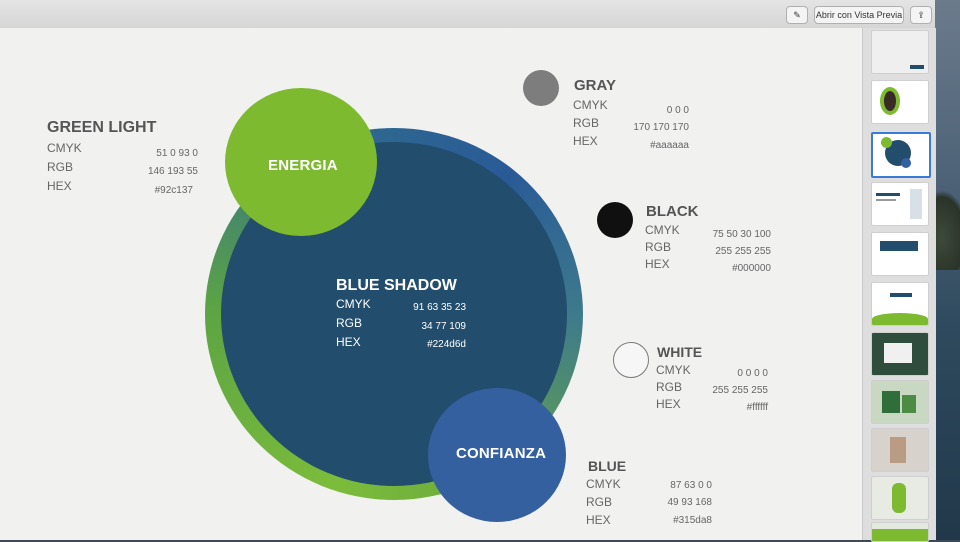  Describe the element at coordinates (444, 326) in the screenshot. I see `blue-shadow-rgb-value: 34 77 109` at that location.